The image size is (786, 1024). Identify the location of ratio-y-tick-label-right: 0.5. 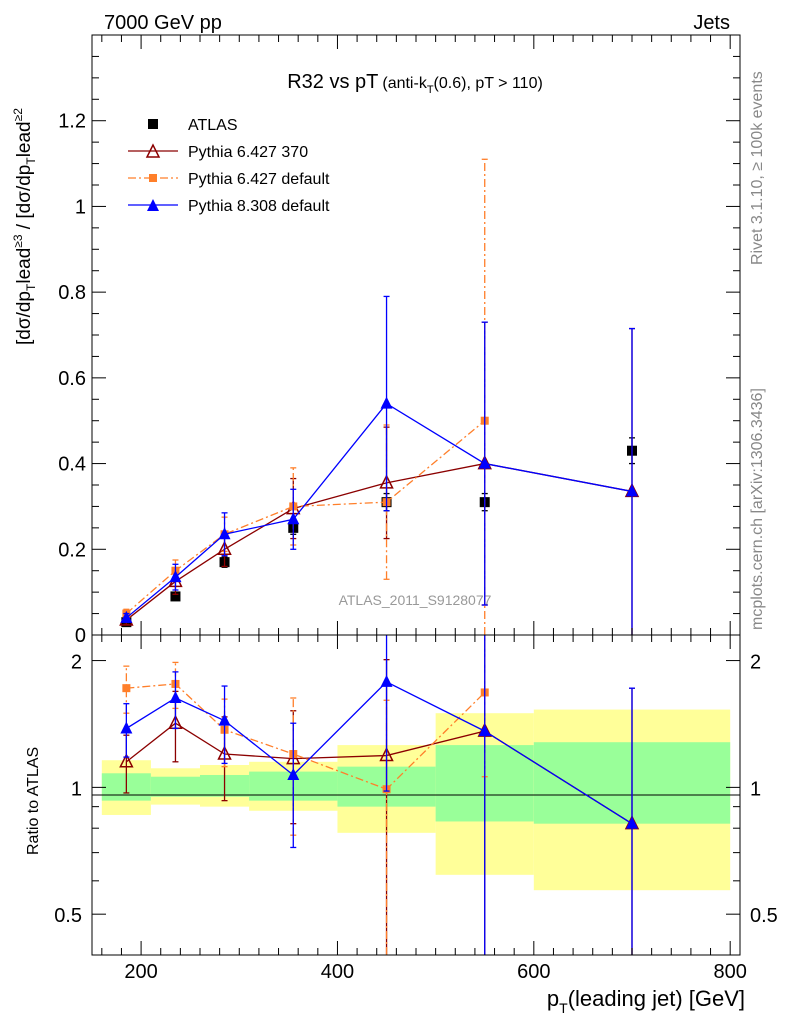
(764, 916).